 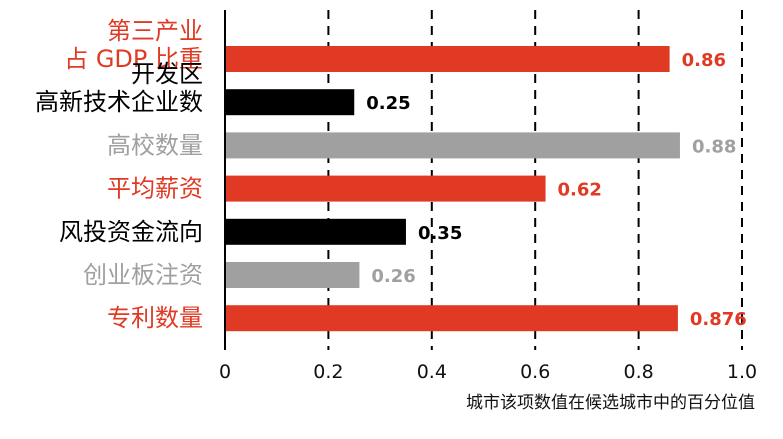 What do you see at coordinates (610, 403) in the screenshot?
I see `x-axis-title: 城市该项数值在候选城市中的百分位值` at bounding box center [610, 403].